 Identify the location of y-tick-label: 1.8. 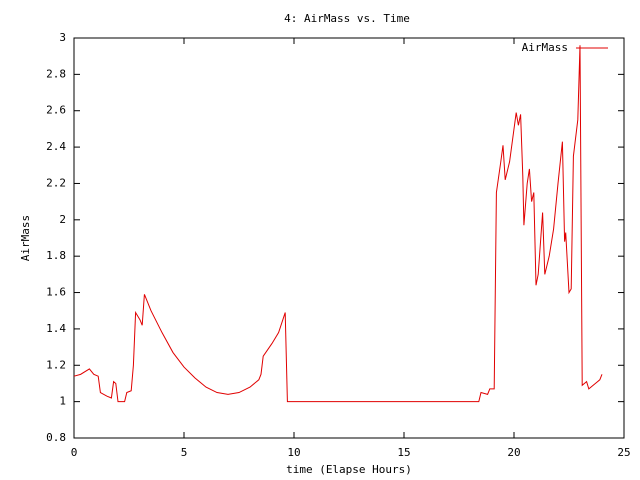
(56, 255).